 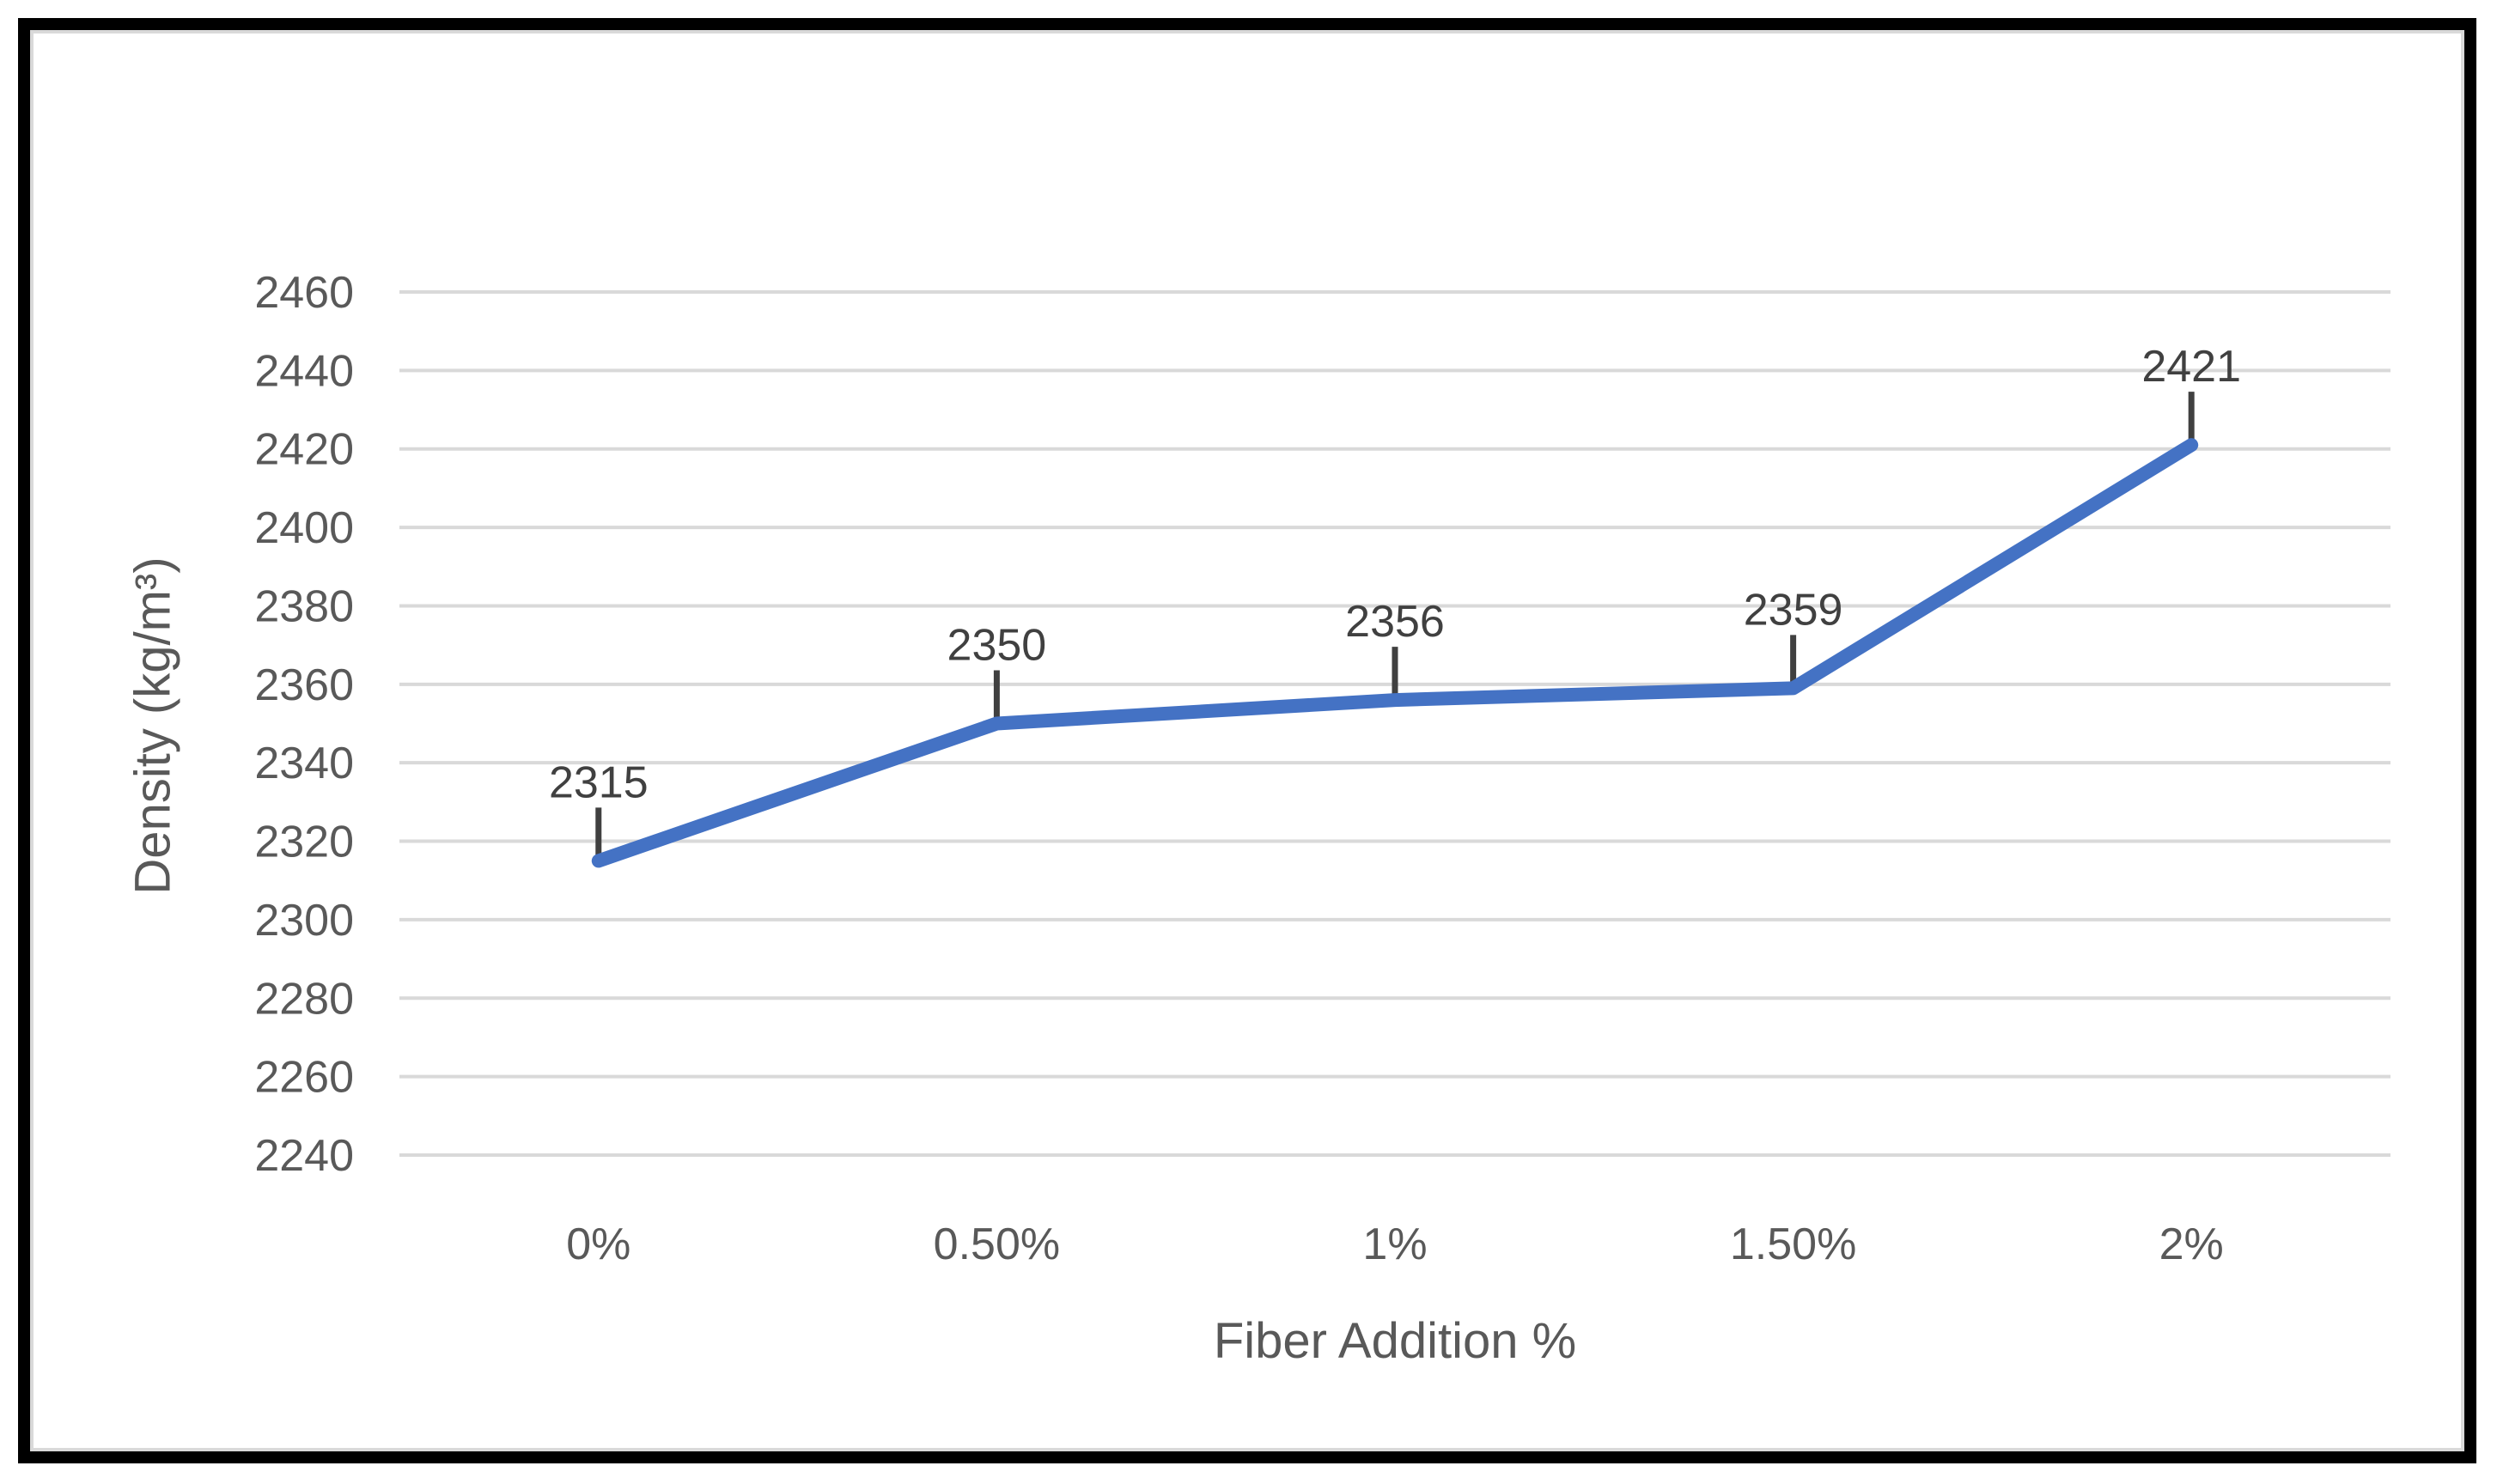 What do you see at coordinates (1395, 1341) in the screenshot?
I see `x-axis-title: Fiber Addition %` at bounding box center [1395, 1341].